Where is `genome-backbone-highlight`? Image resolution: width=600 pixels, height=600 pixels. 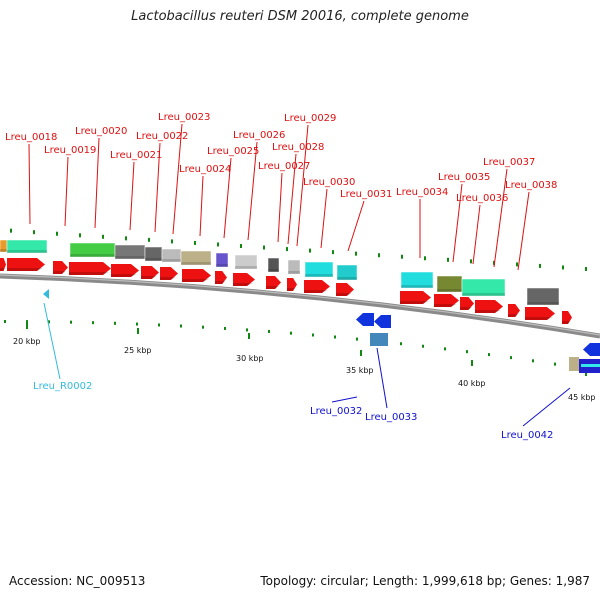
genome-backbone-highlight is located at coordinates (300, 305).